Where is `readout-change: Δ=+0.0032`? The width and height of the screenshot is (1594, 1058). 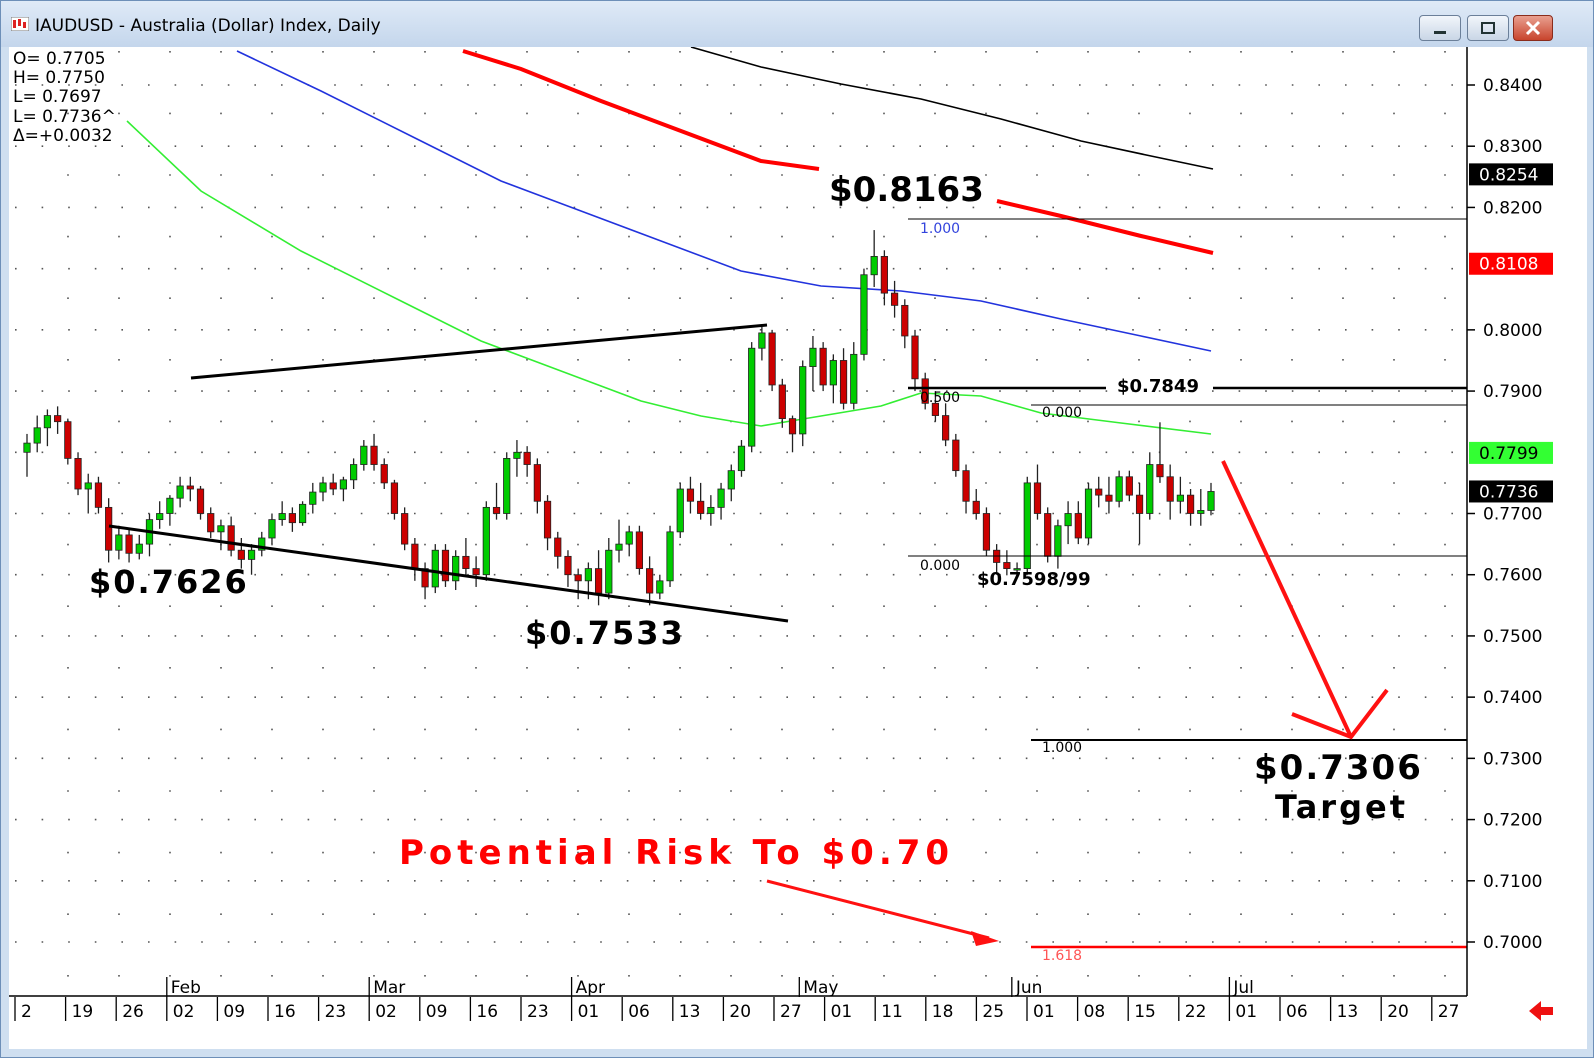
readout-change: Δ=+0.0032 is located at coordinates (63, 136).